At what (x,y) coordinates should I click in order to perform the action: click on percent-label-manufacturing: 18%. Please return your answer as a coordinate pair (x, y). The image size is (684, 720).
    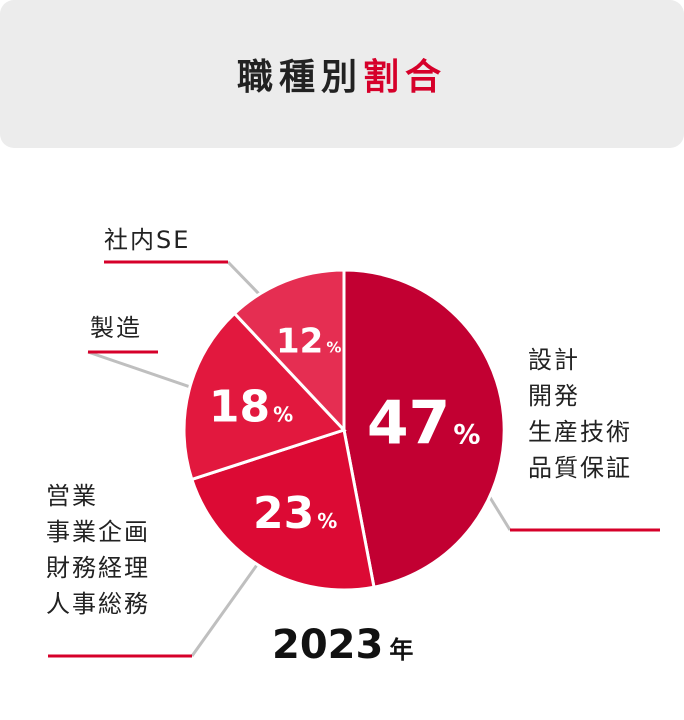
    Looking at the image, I should click on (251, 407).